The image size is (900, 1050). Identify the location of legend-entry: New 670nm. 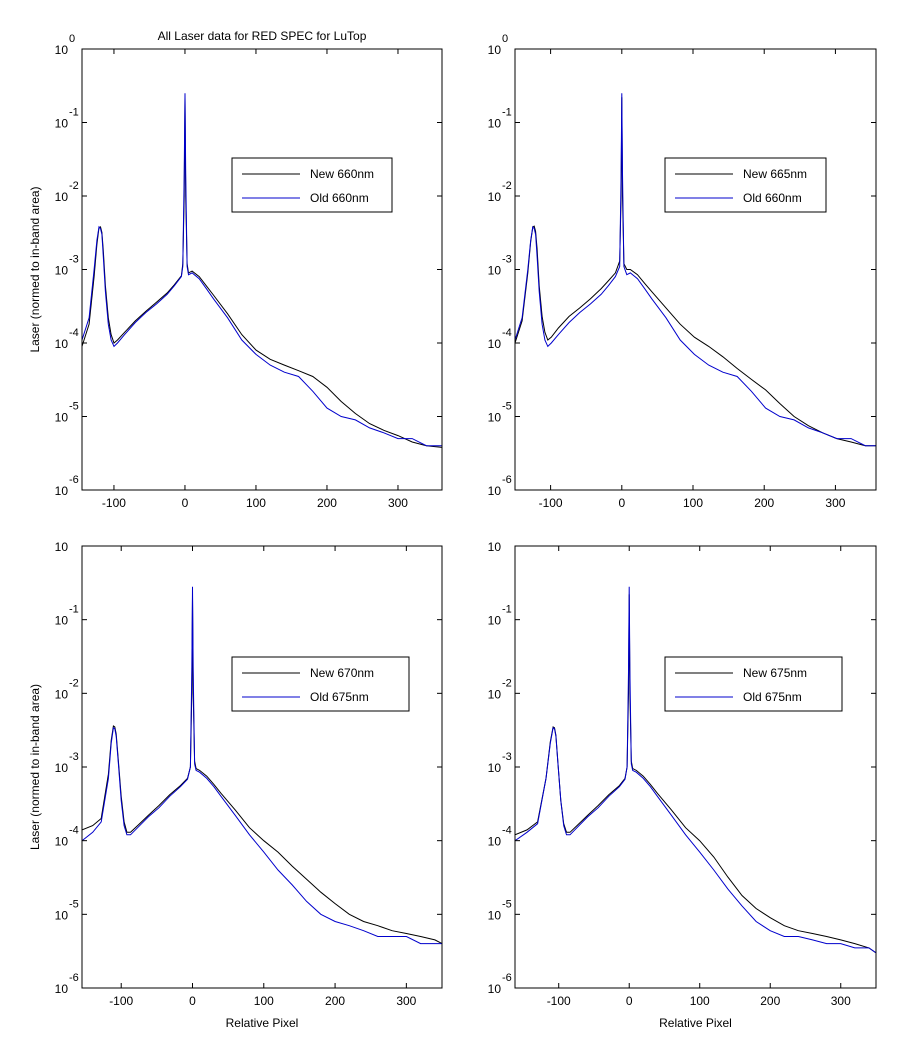
(342, 673).